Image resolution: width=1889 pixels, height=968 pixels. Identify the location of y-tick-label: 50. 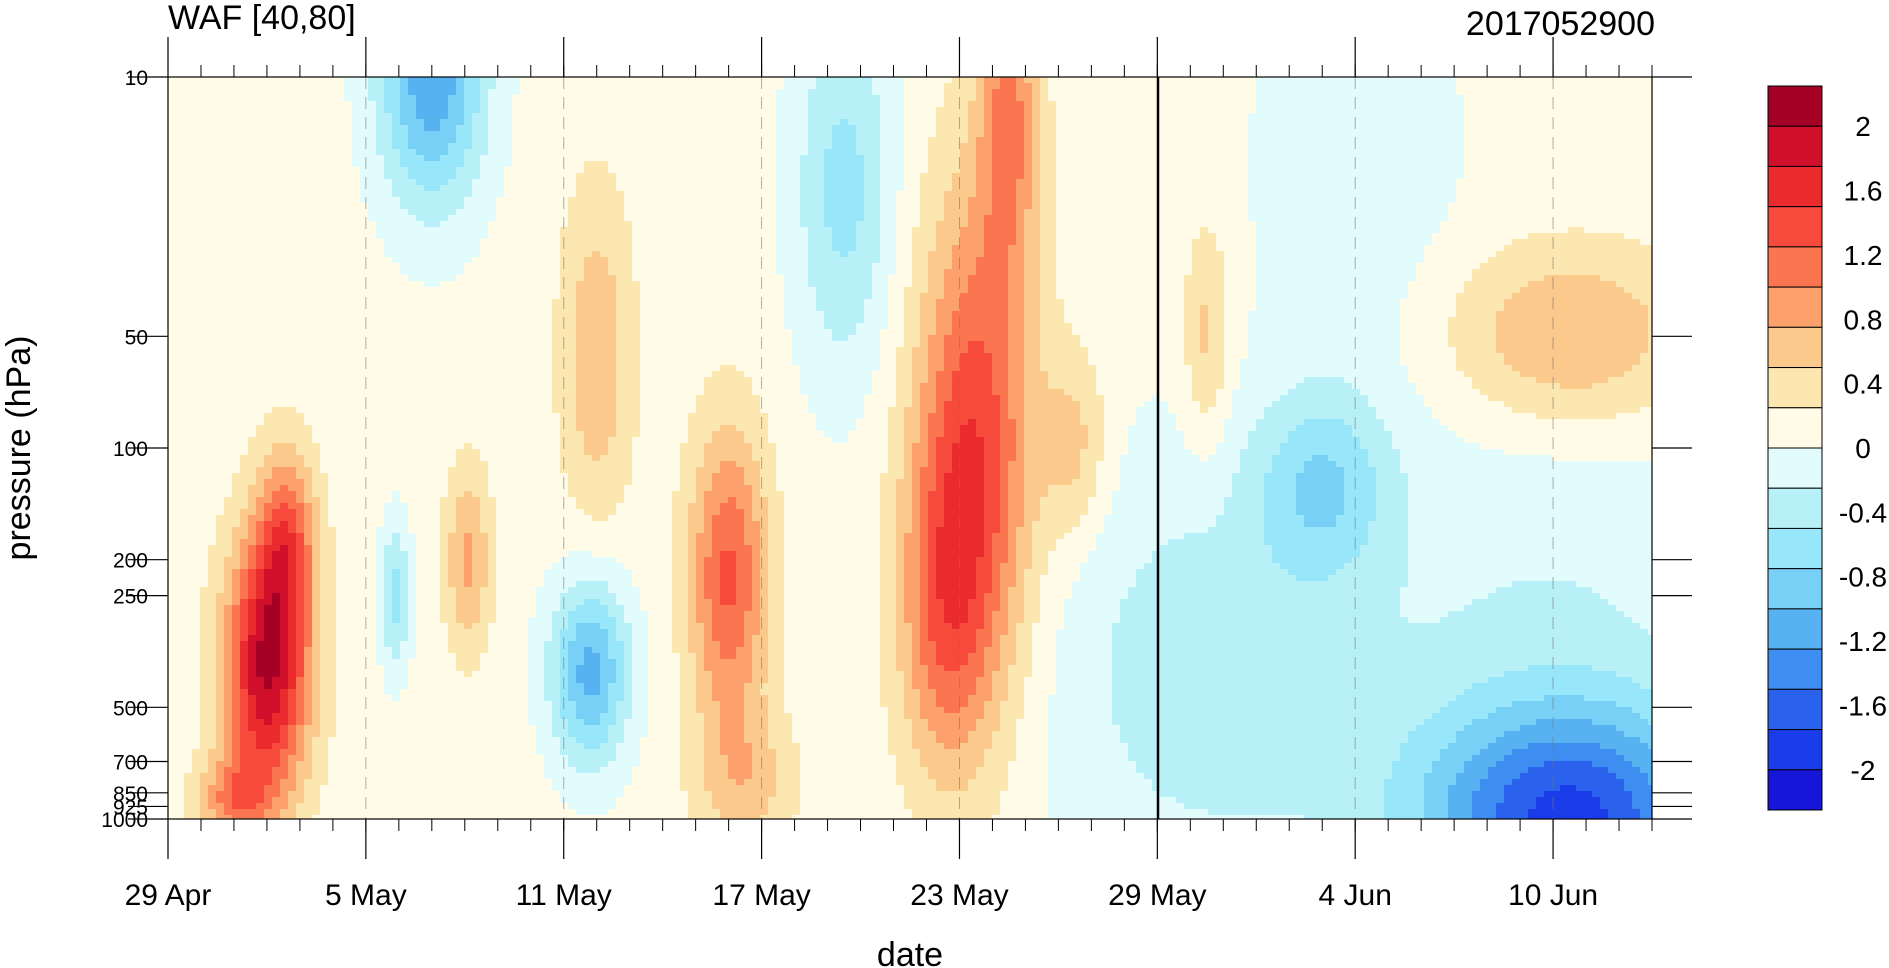
(136, 337).